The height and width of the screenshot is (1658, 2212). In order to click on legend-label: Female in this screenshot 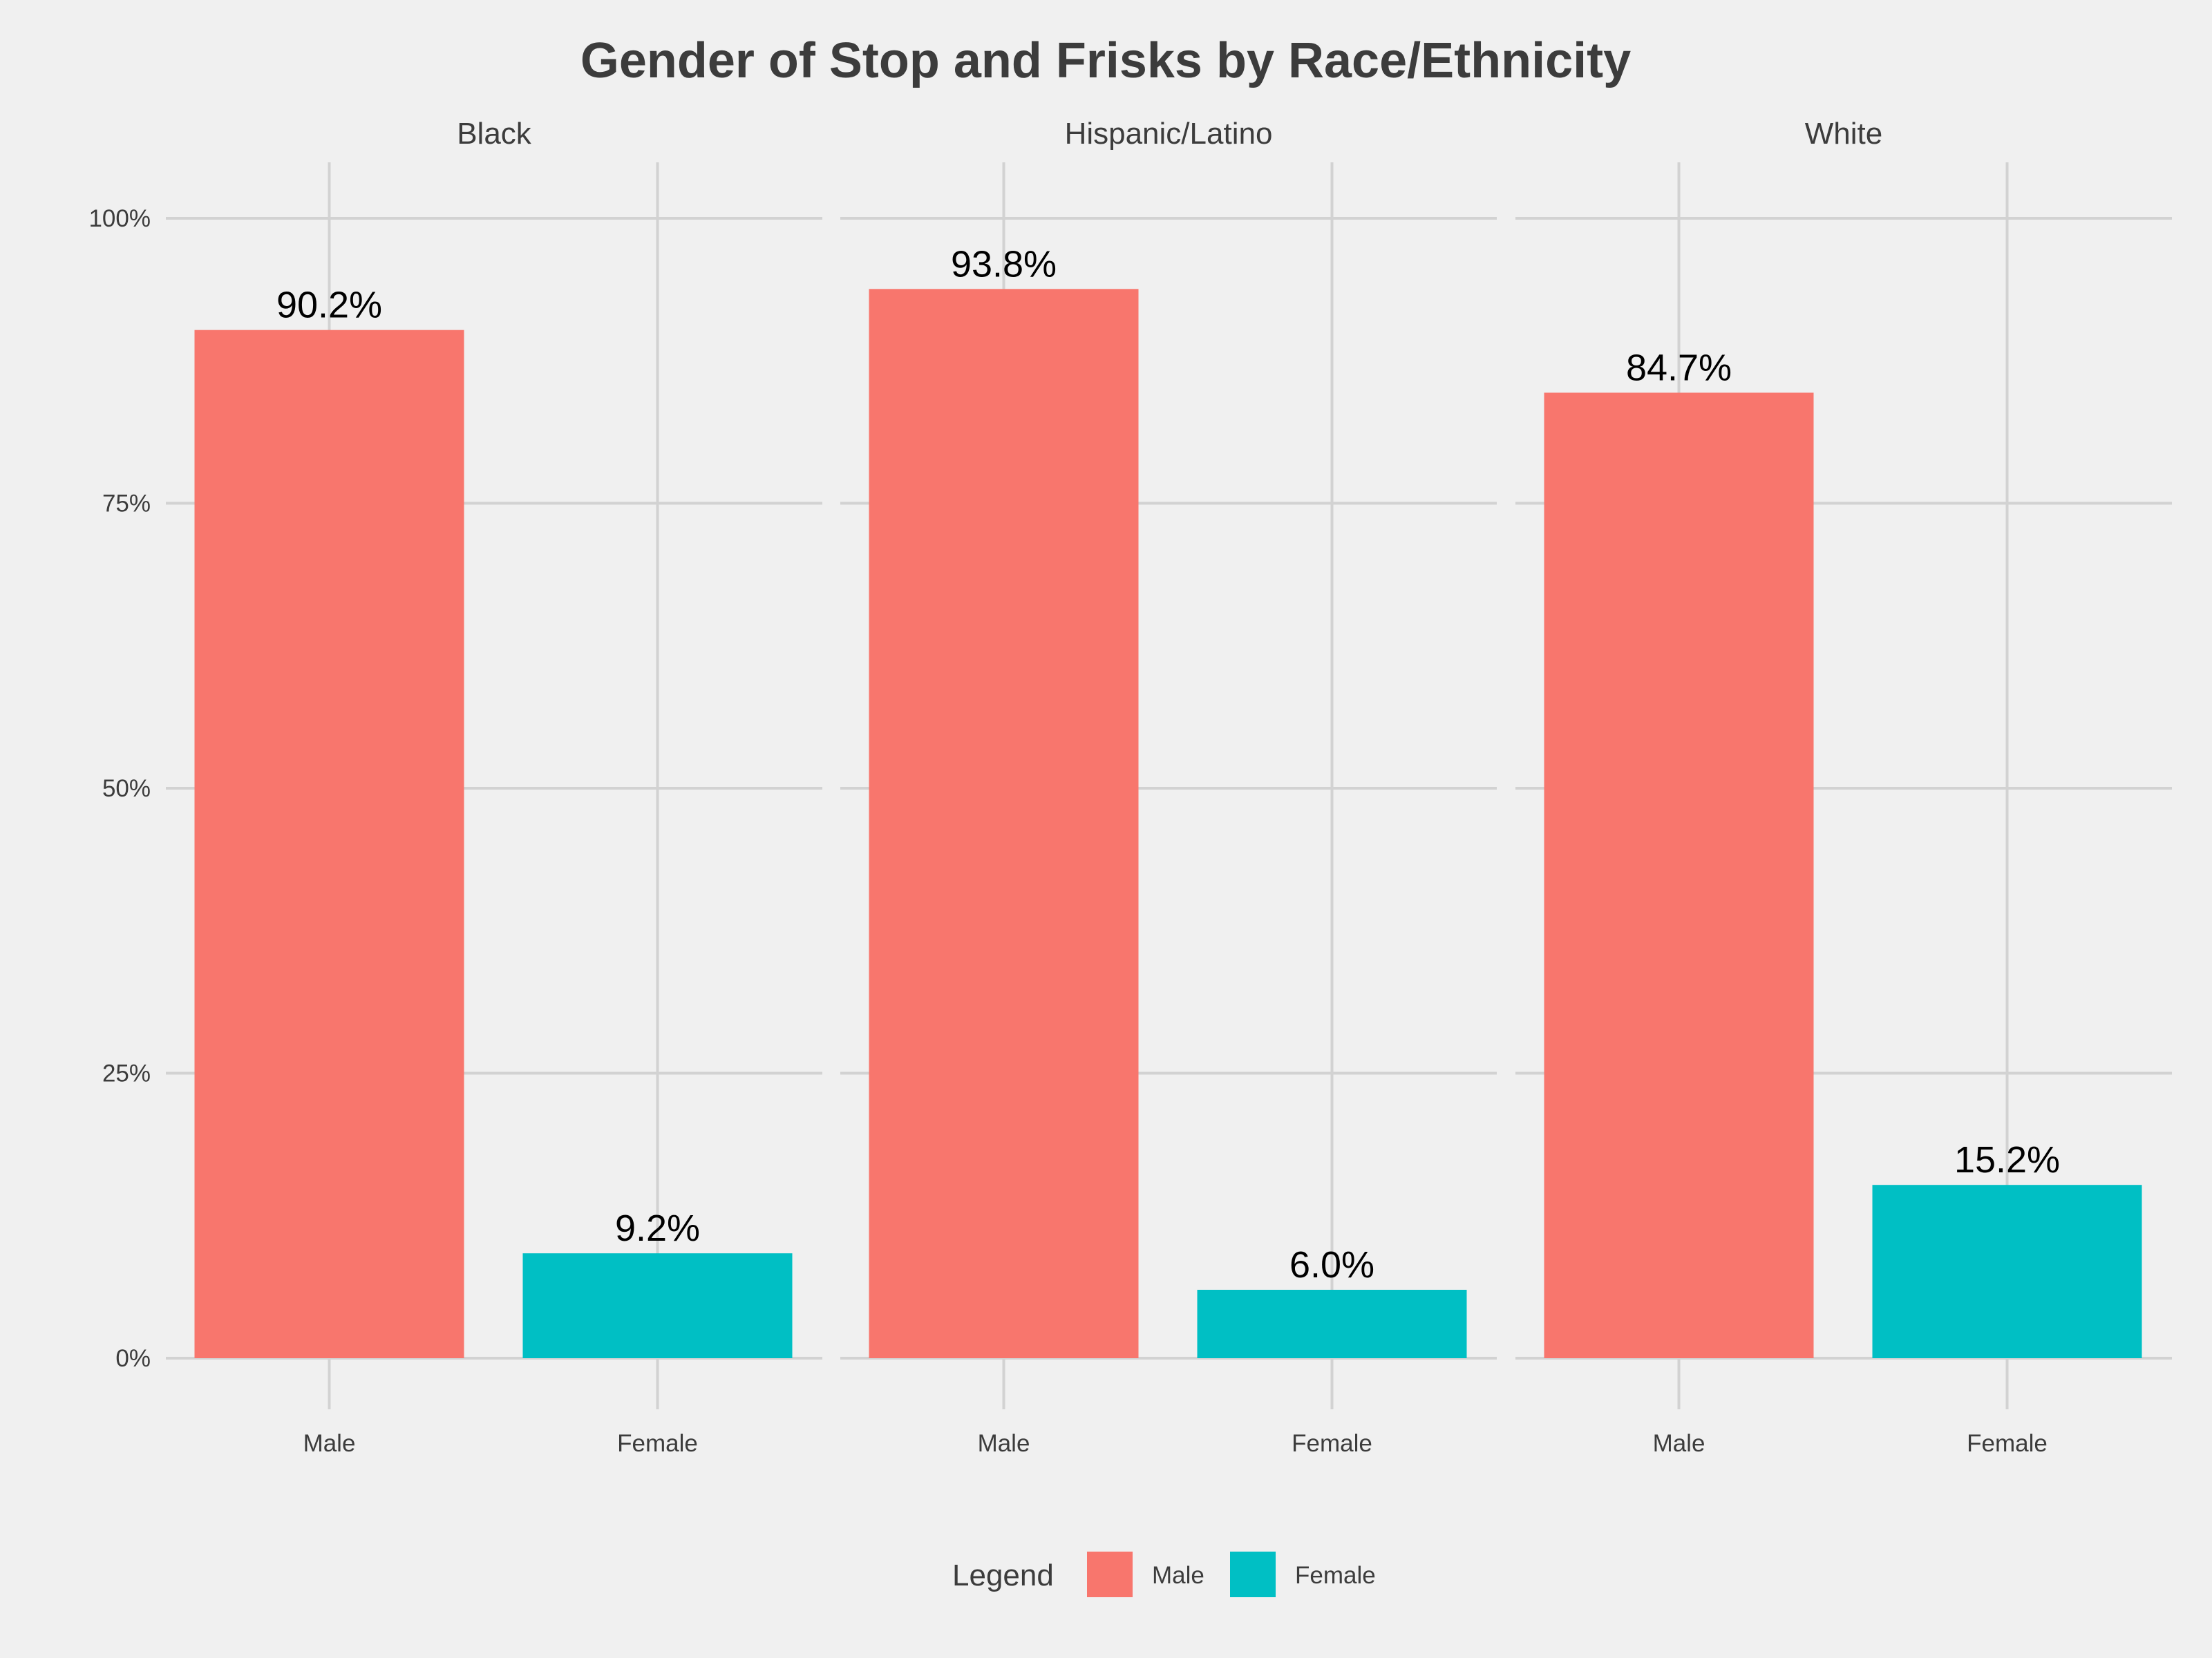, I will do `click(1335, 1575)`.